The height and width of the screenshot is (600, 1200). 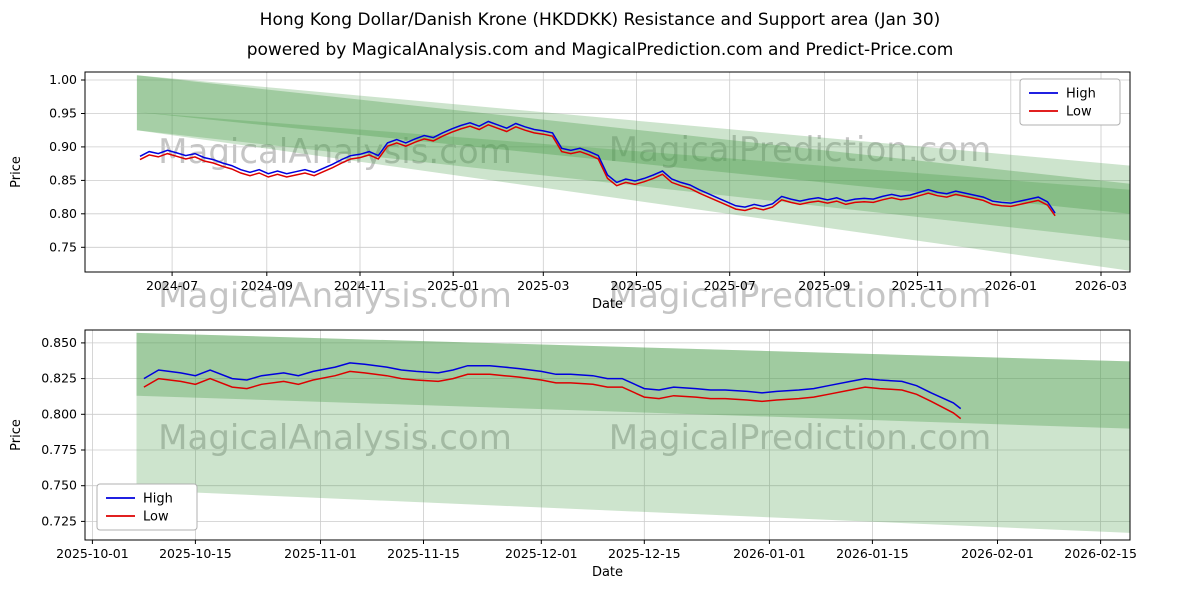 What do you see at coordinates (92, 553) in the screenshot?
I see `x-tick-label: 2025-10-01` at bounding box center [92, 553].